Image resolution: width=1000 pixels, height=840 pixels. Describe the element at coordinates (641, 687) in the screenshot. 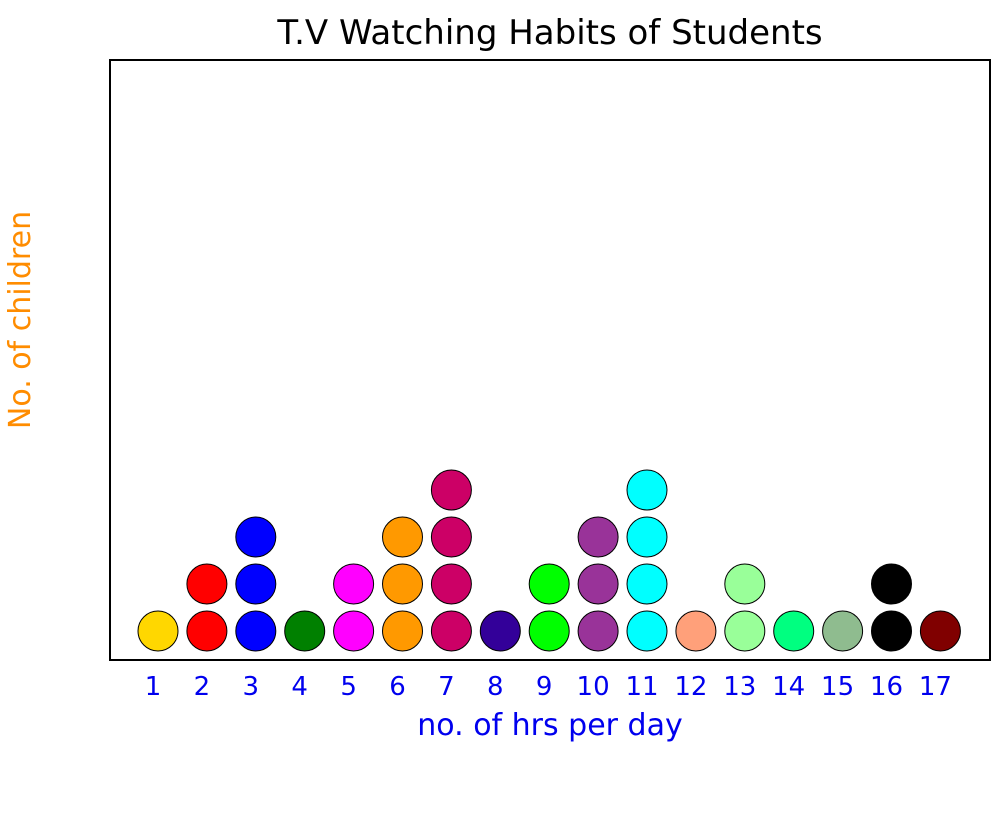

I see `x-tick-label: 11` at that location.